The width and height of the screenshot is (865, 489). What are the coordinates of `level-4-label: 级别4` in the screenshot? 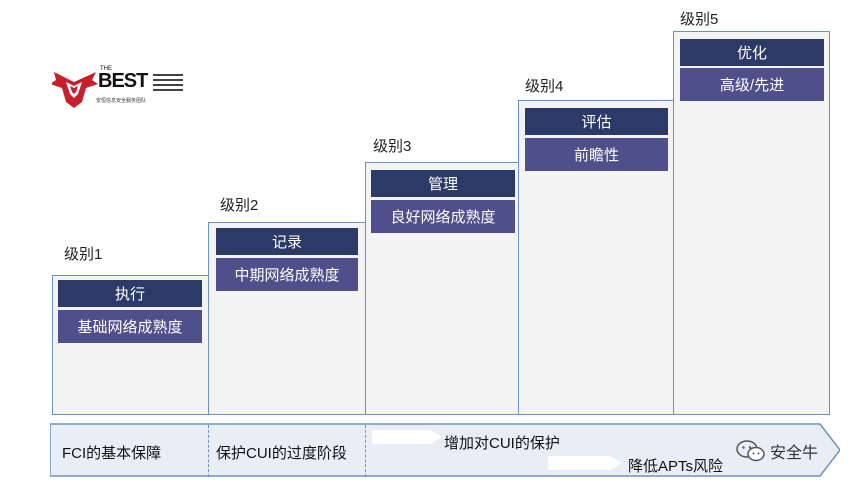 It's located at (544, 86).